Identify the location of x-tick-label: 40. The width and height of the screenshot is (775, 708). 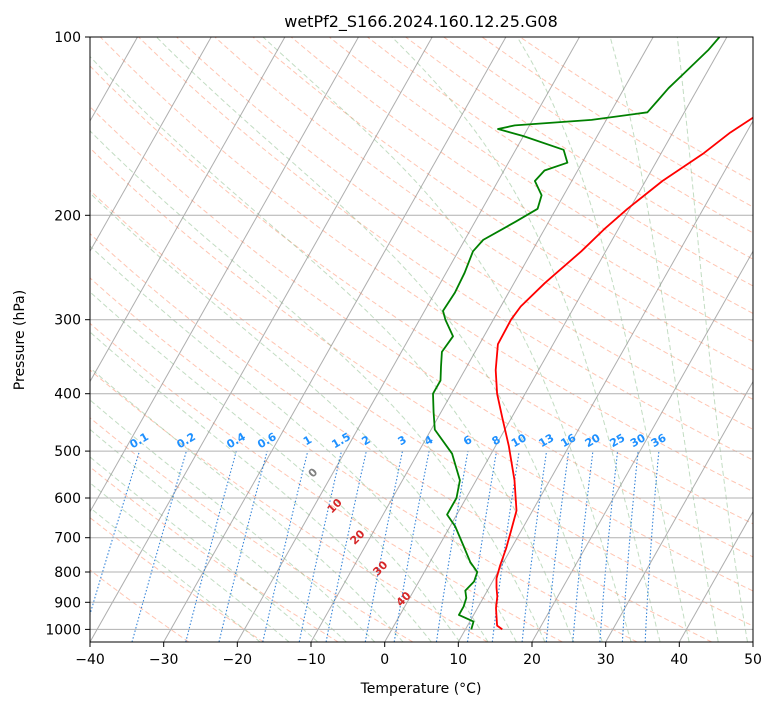
(679, 660).